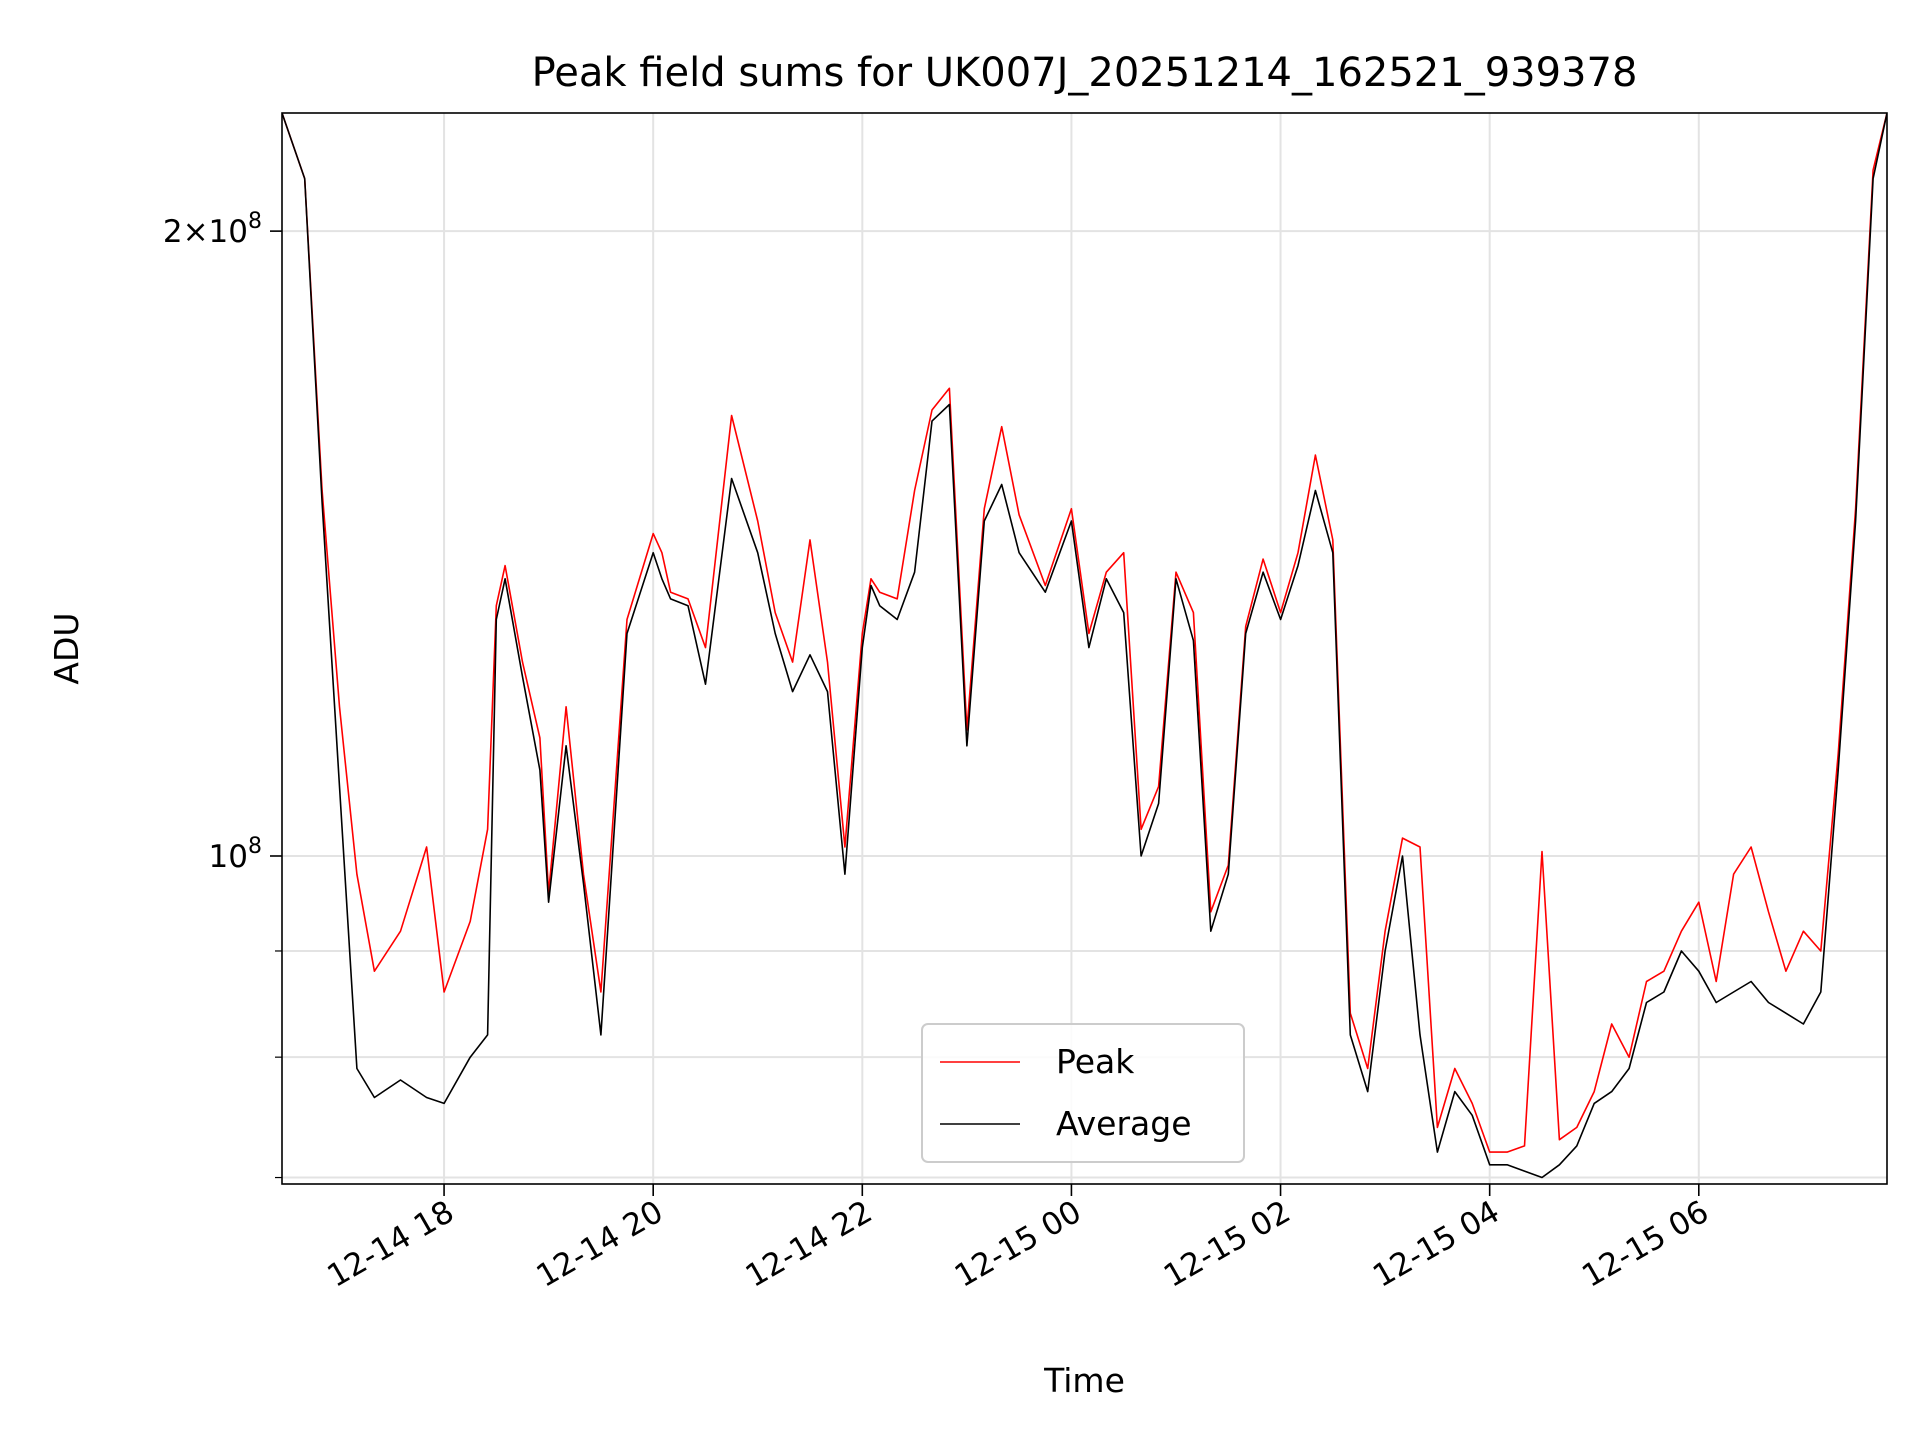 The height and width of the screenshot is (1440, 1920). What do you see at coordinates (1084, 1380) in the screenshot?
I see `x-axis-label: Time` at bounding box center [1084, 1380].